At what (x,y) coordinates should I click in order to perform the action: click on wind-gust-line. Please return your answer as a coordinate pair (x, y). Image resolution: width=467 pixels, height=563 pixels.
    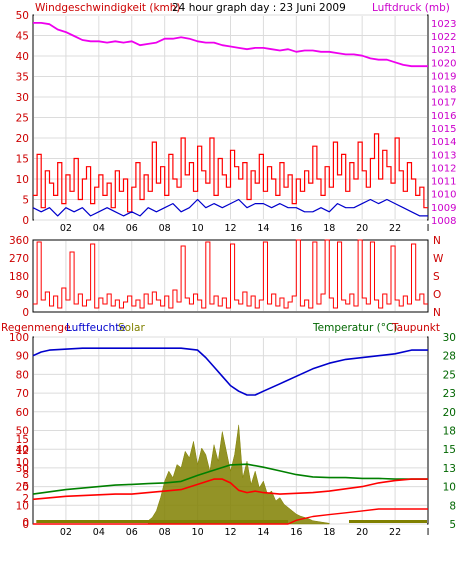
    Looking at the image, I should click on (230, 173).